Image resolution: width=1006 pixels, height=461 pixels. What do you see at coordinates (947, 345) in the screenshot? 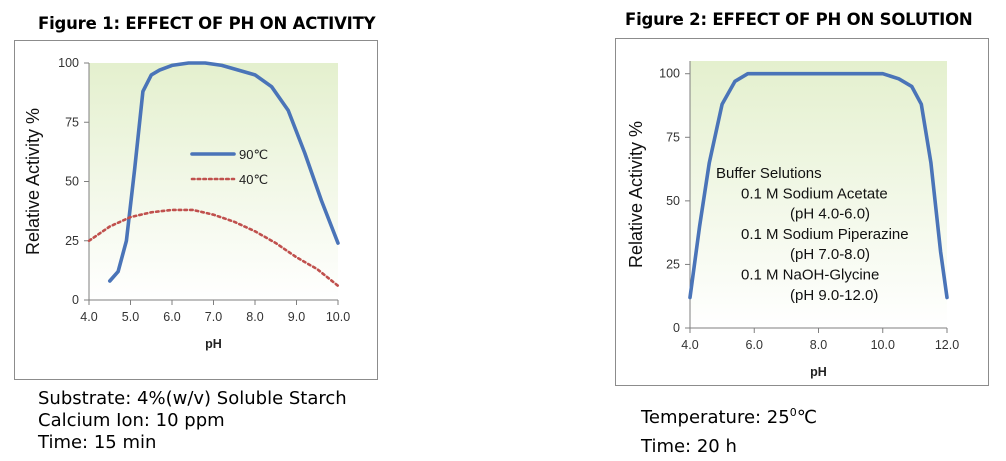
I see `x-tick-label: 12.0` at bounding box center [947, 345].